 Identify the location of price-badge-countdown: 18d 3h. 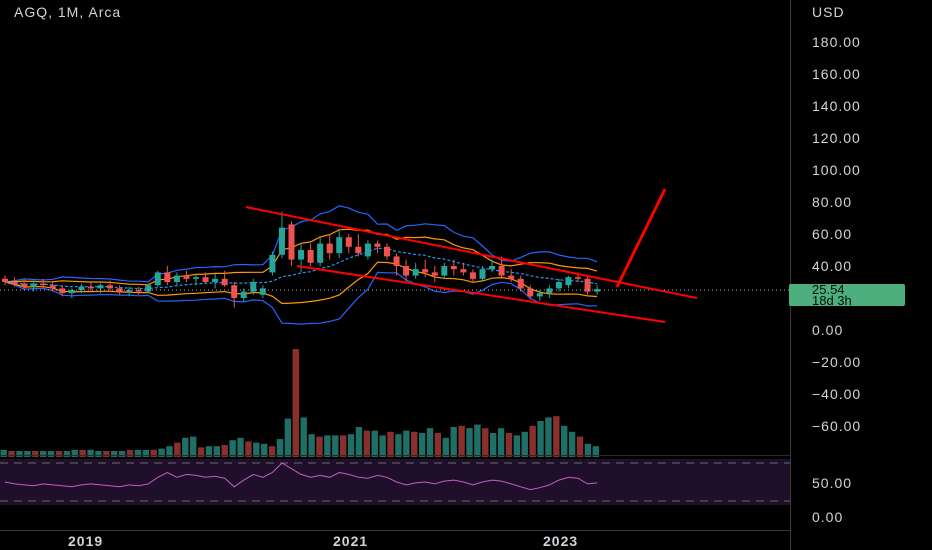
(832, 300).